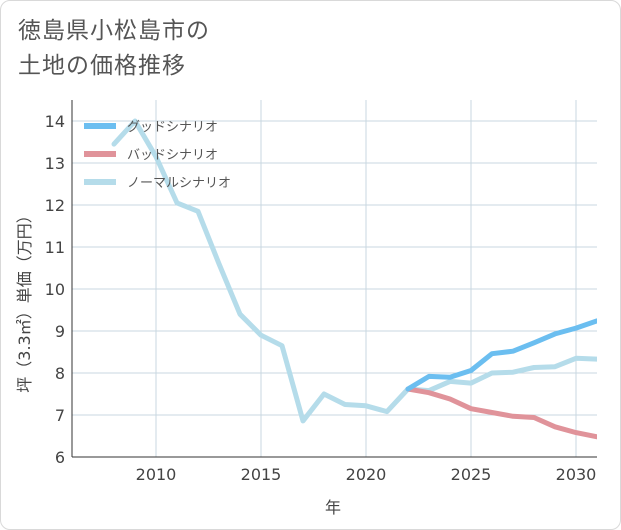 The width and height of the screenshot is (621, 530). What do you see at coordinates (55, 247) in the screenshot?
I see `y-tick-label: 11` at bounding box center [55, 247].